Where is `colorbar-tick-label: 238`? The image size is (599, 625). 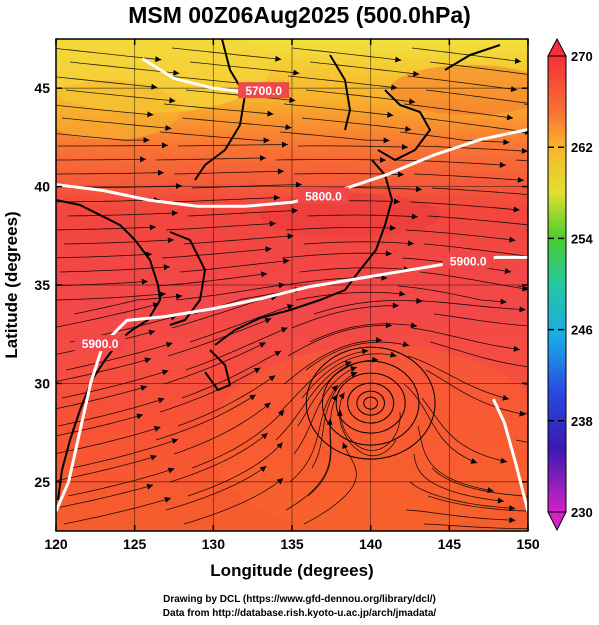 colorbar-tick-label: 238 is located at coordinates (582, 421).